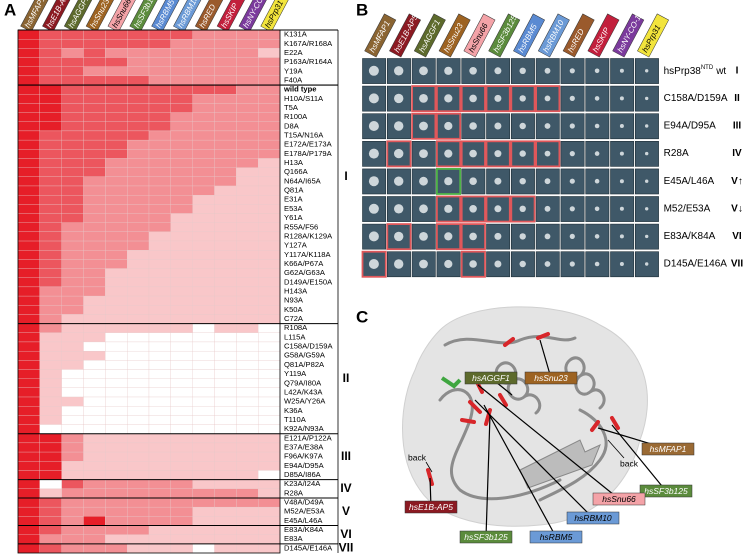 This screenshot has height=554, width=750. What do you see at coordinates (308, 144) in the screenshot?
I see `row-label: E172A/E173A` at bounding box center [308, 144].